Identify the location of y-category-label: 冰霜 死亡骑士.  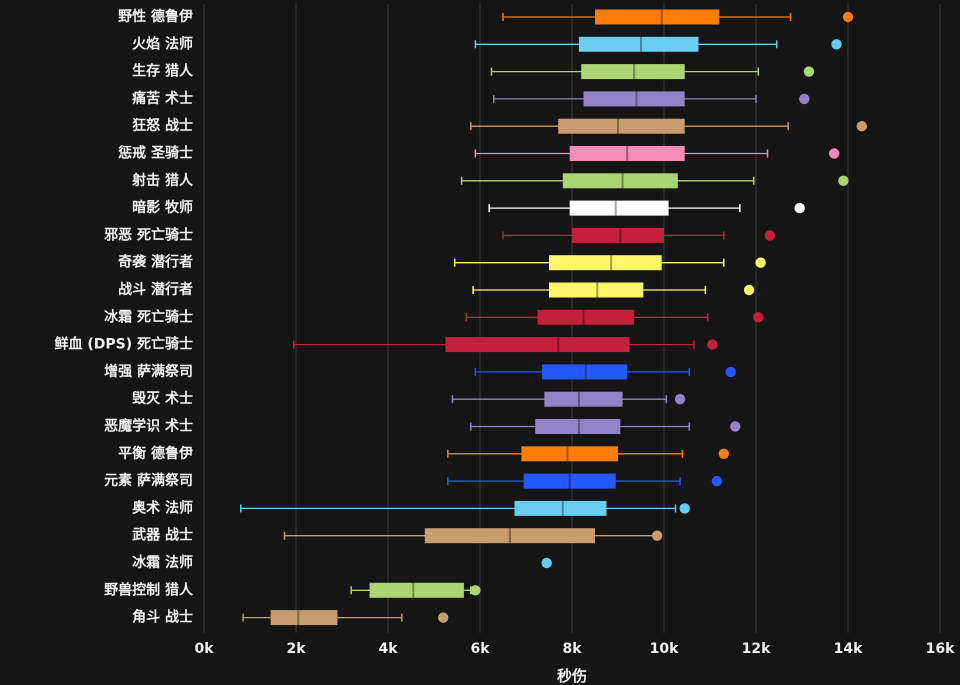
(148, 316).